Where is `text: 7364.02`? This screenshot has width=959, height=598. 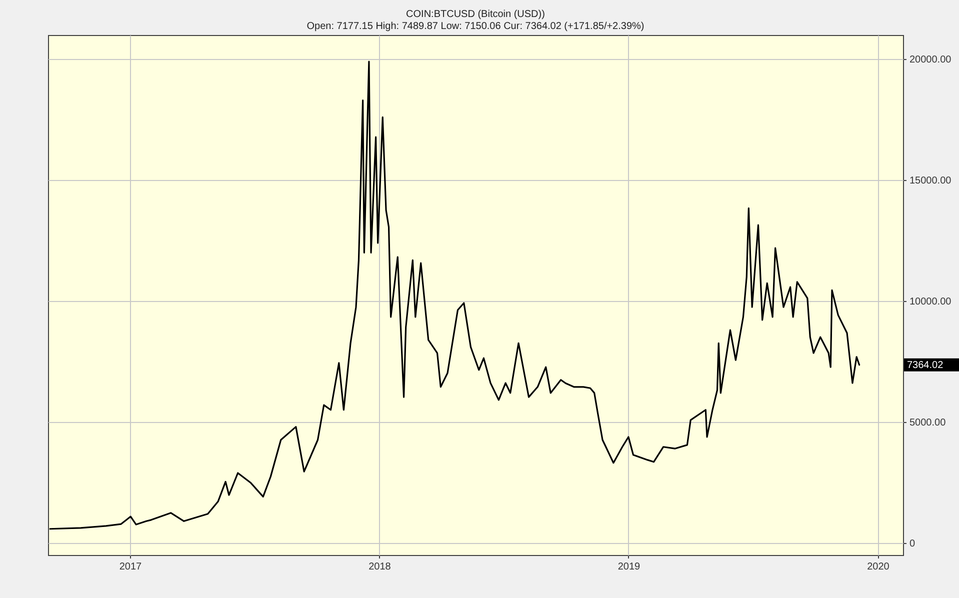
text: 7364.02 is located at coordinates (925, 365).